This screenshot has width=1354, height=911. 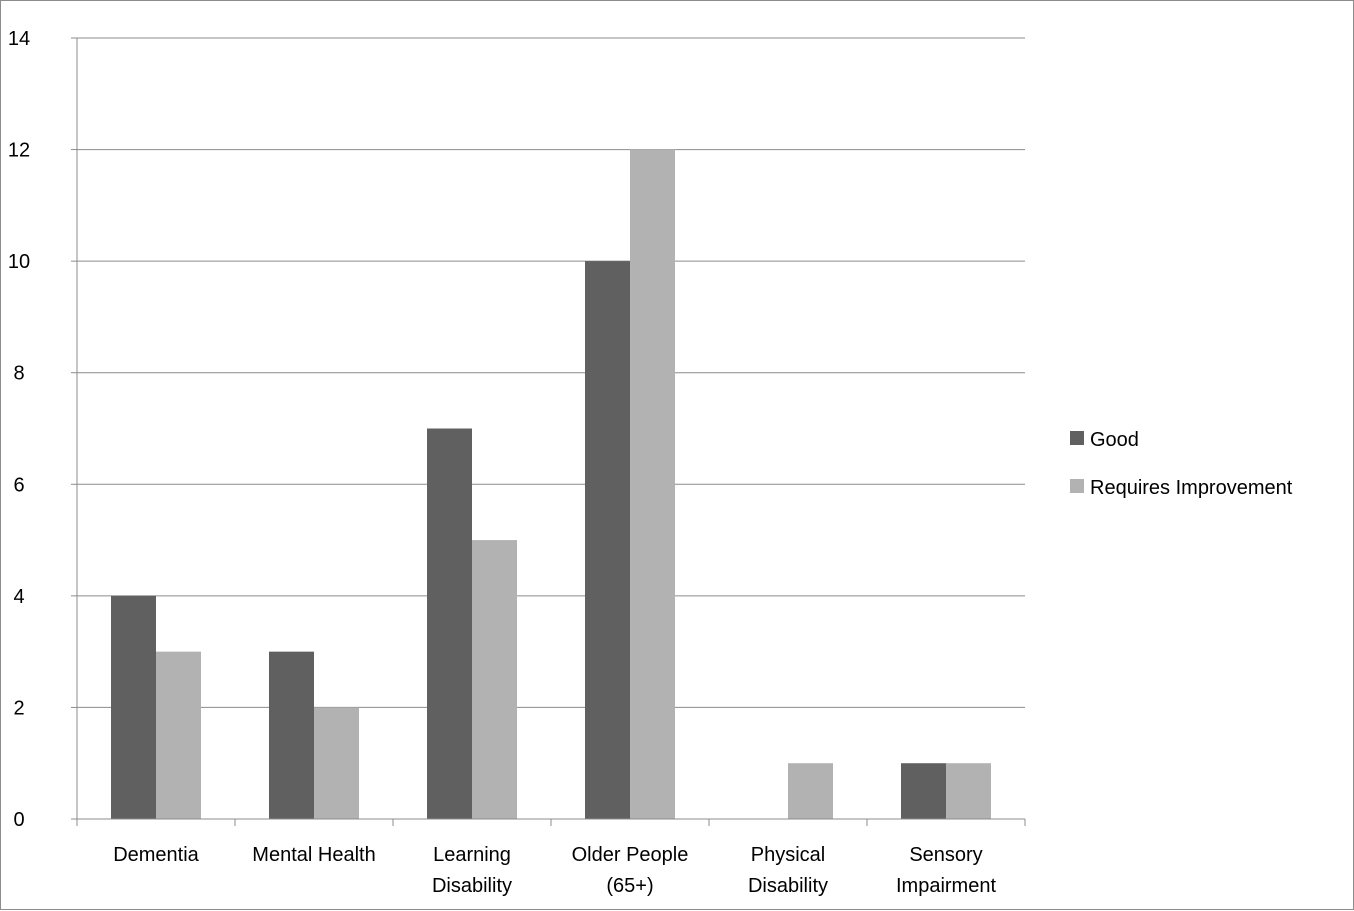 I want to click on x-tick-label: Sensory, so click(x=945, y=855).